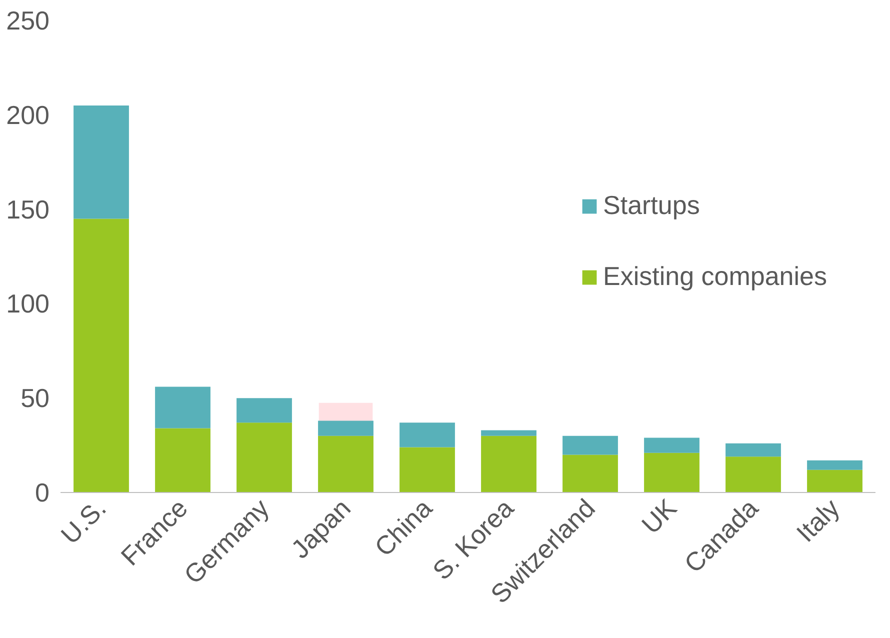  What do you see at coordinates (28, 303) in the screenshot?
I see `y-tick-label: 100` at bounding box center [28, 303].